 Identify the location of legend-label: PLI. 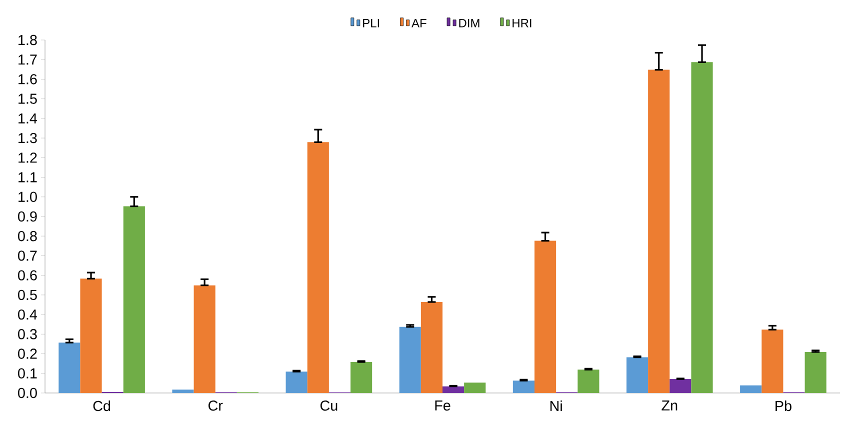
(371, 23).